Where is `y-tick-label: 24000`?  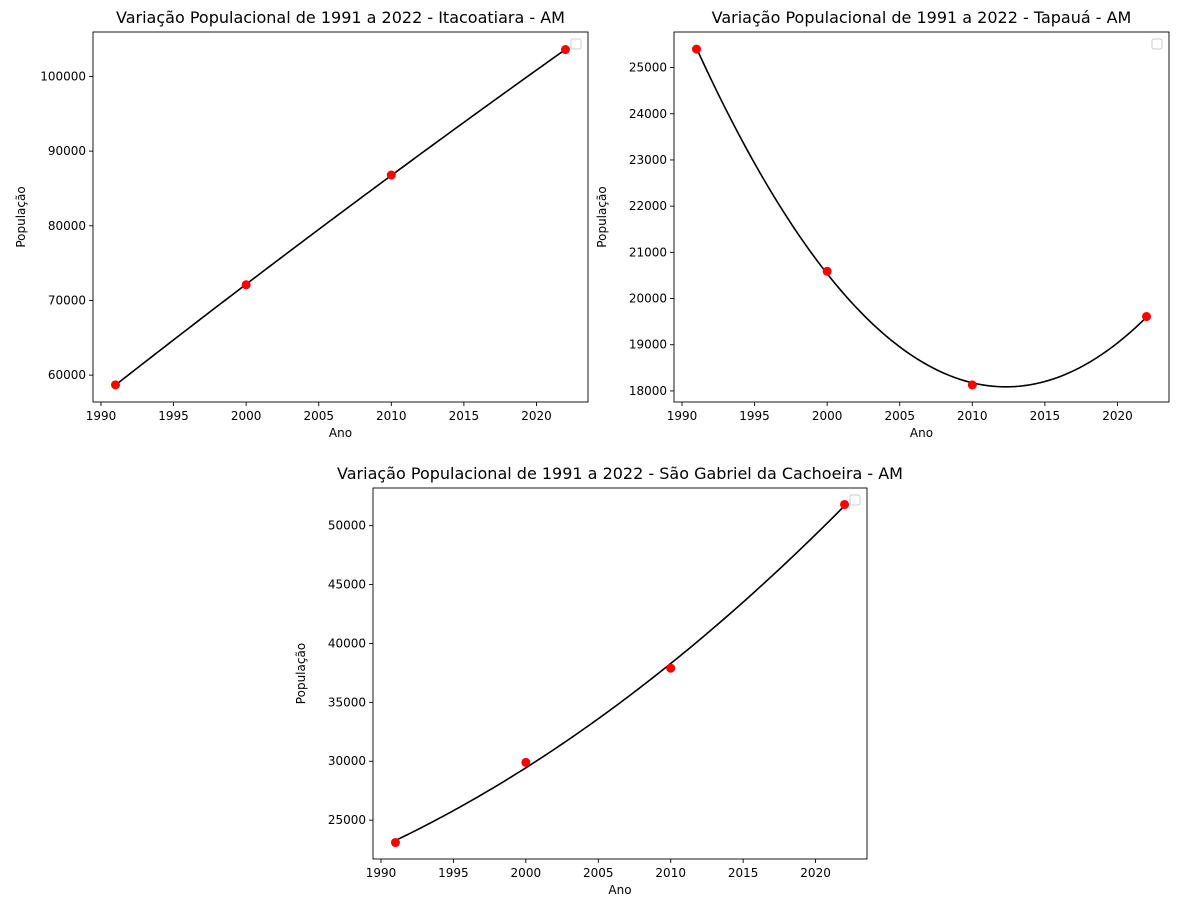
y-tick-label: 24000 is located at coordinates (648, 114).